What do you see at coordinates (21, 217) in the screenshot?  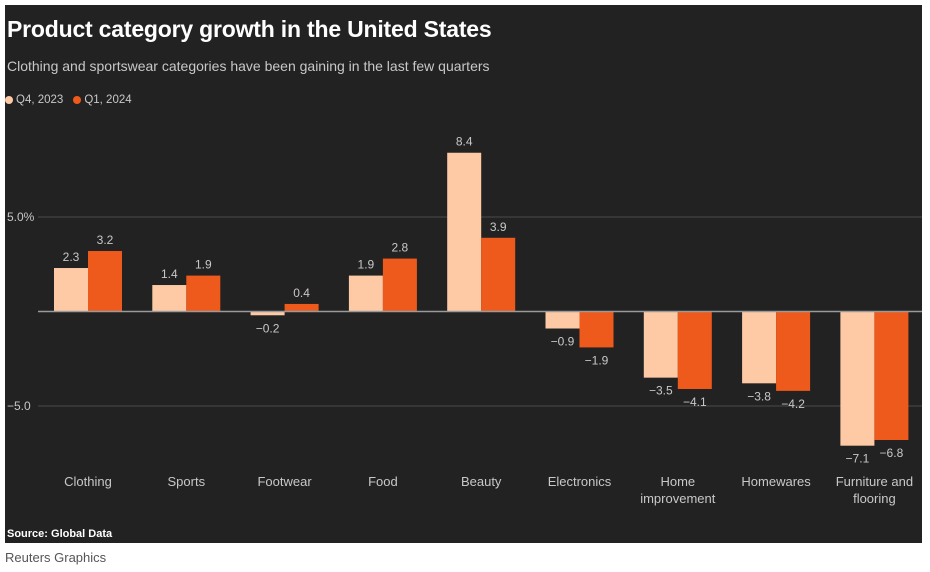 I see `y-tick-label: 5.0%` at bounding box center [21, 217].